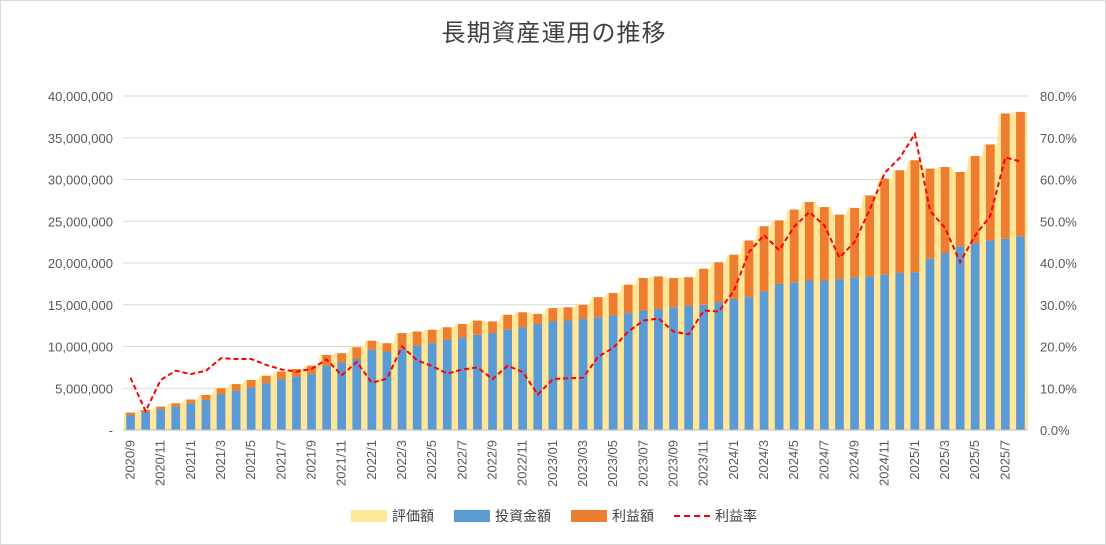  What do you see at coordinates (80, 263) in the screenshot?
I see `y-tick-label-left: 20,000,000` at bounding box center [80, 263].